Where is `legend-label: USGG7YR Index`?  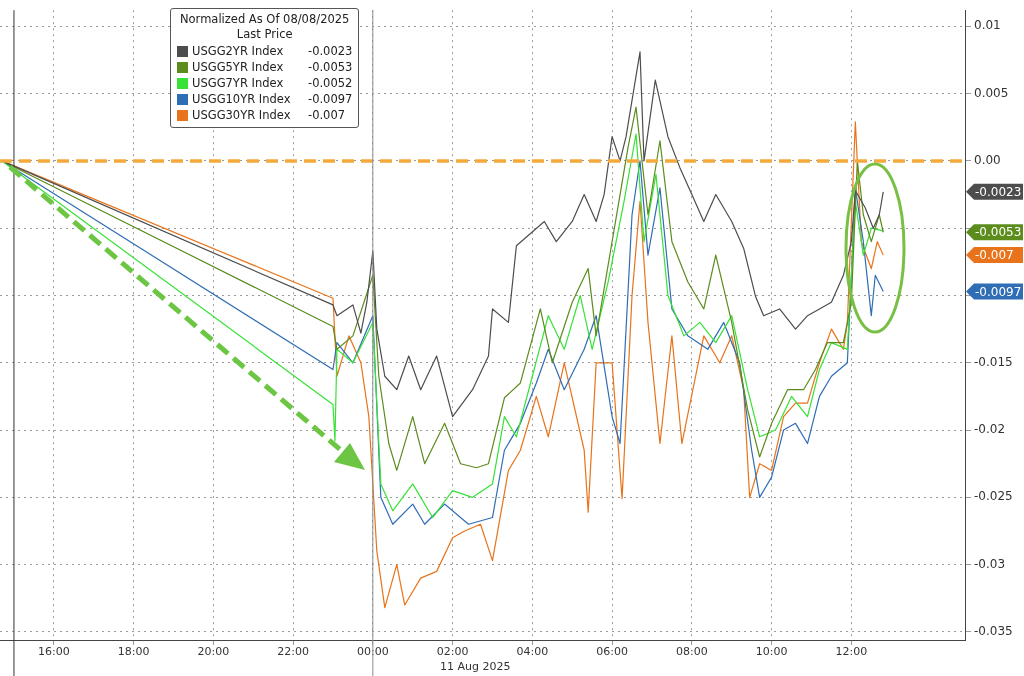 legend-label: USGG7YR Index is located at coordinates (238, 83).